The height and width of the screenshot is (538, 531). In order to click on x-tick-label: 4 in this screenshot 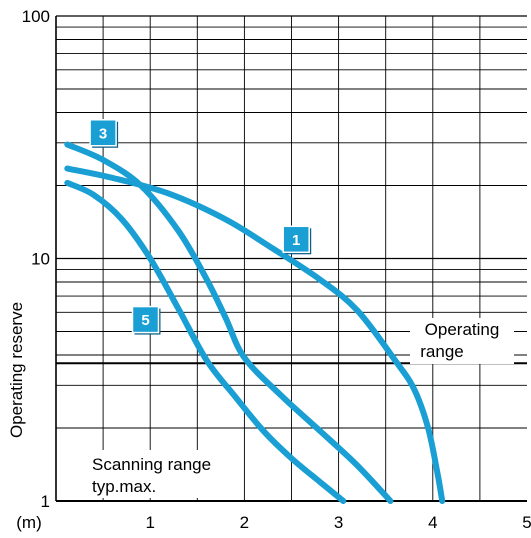, I will do `click(432, 522)`.